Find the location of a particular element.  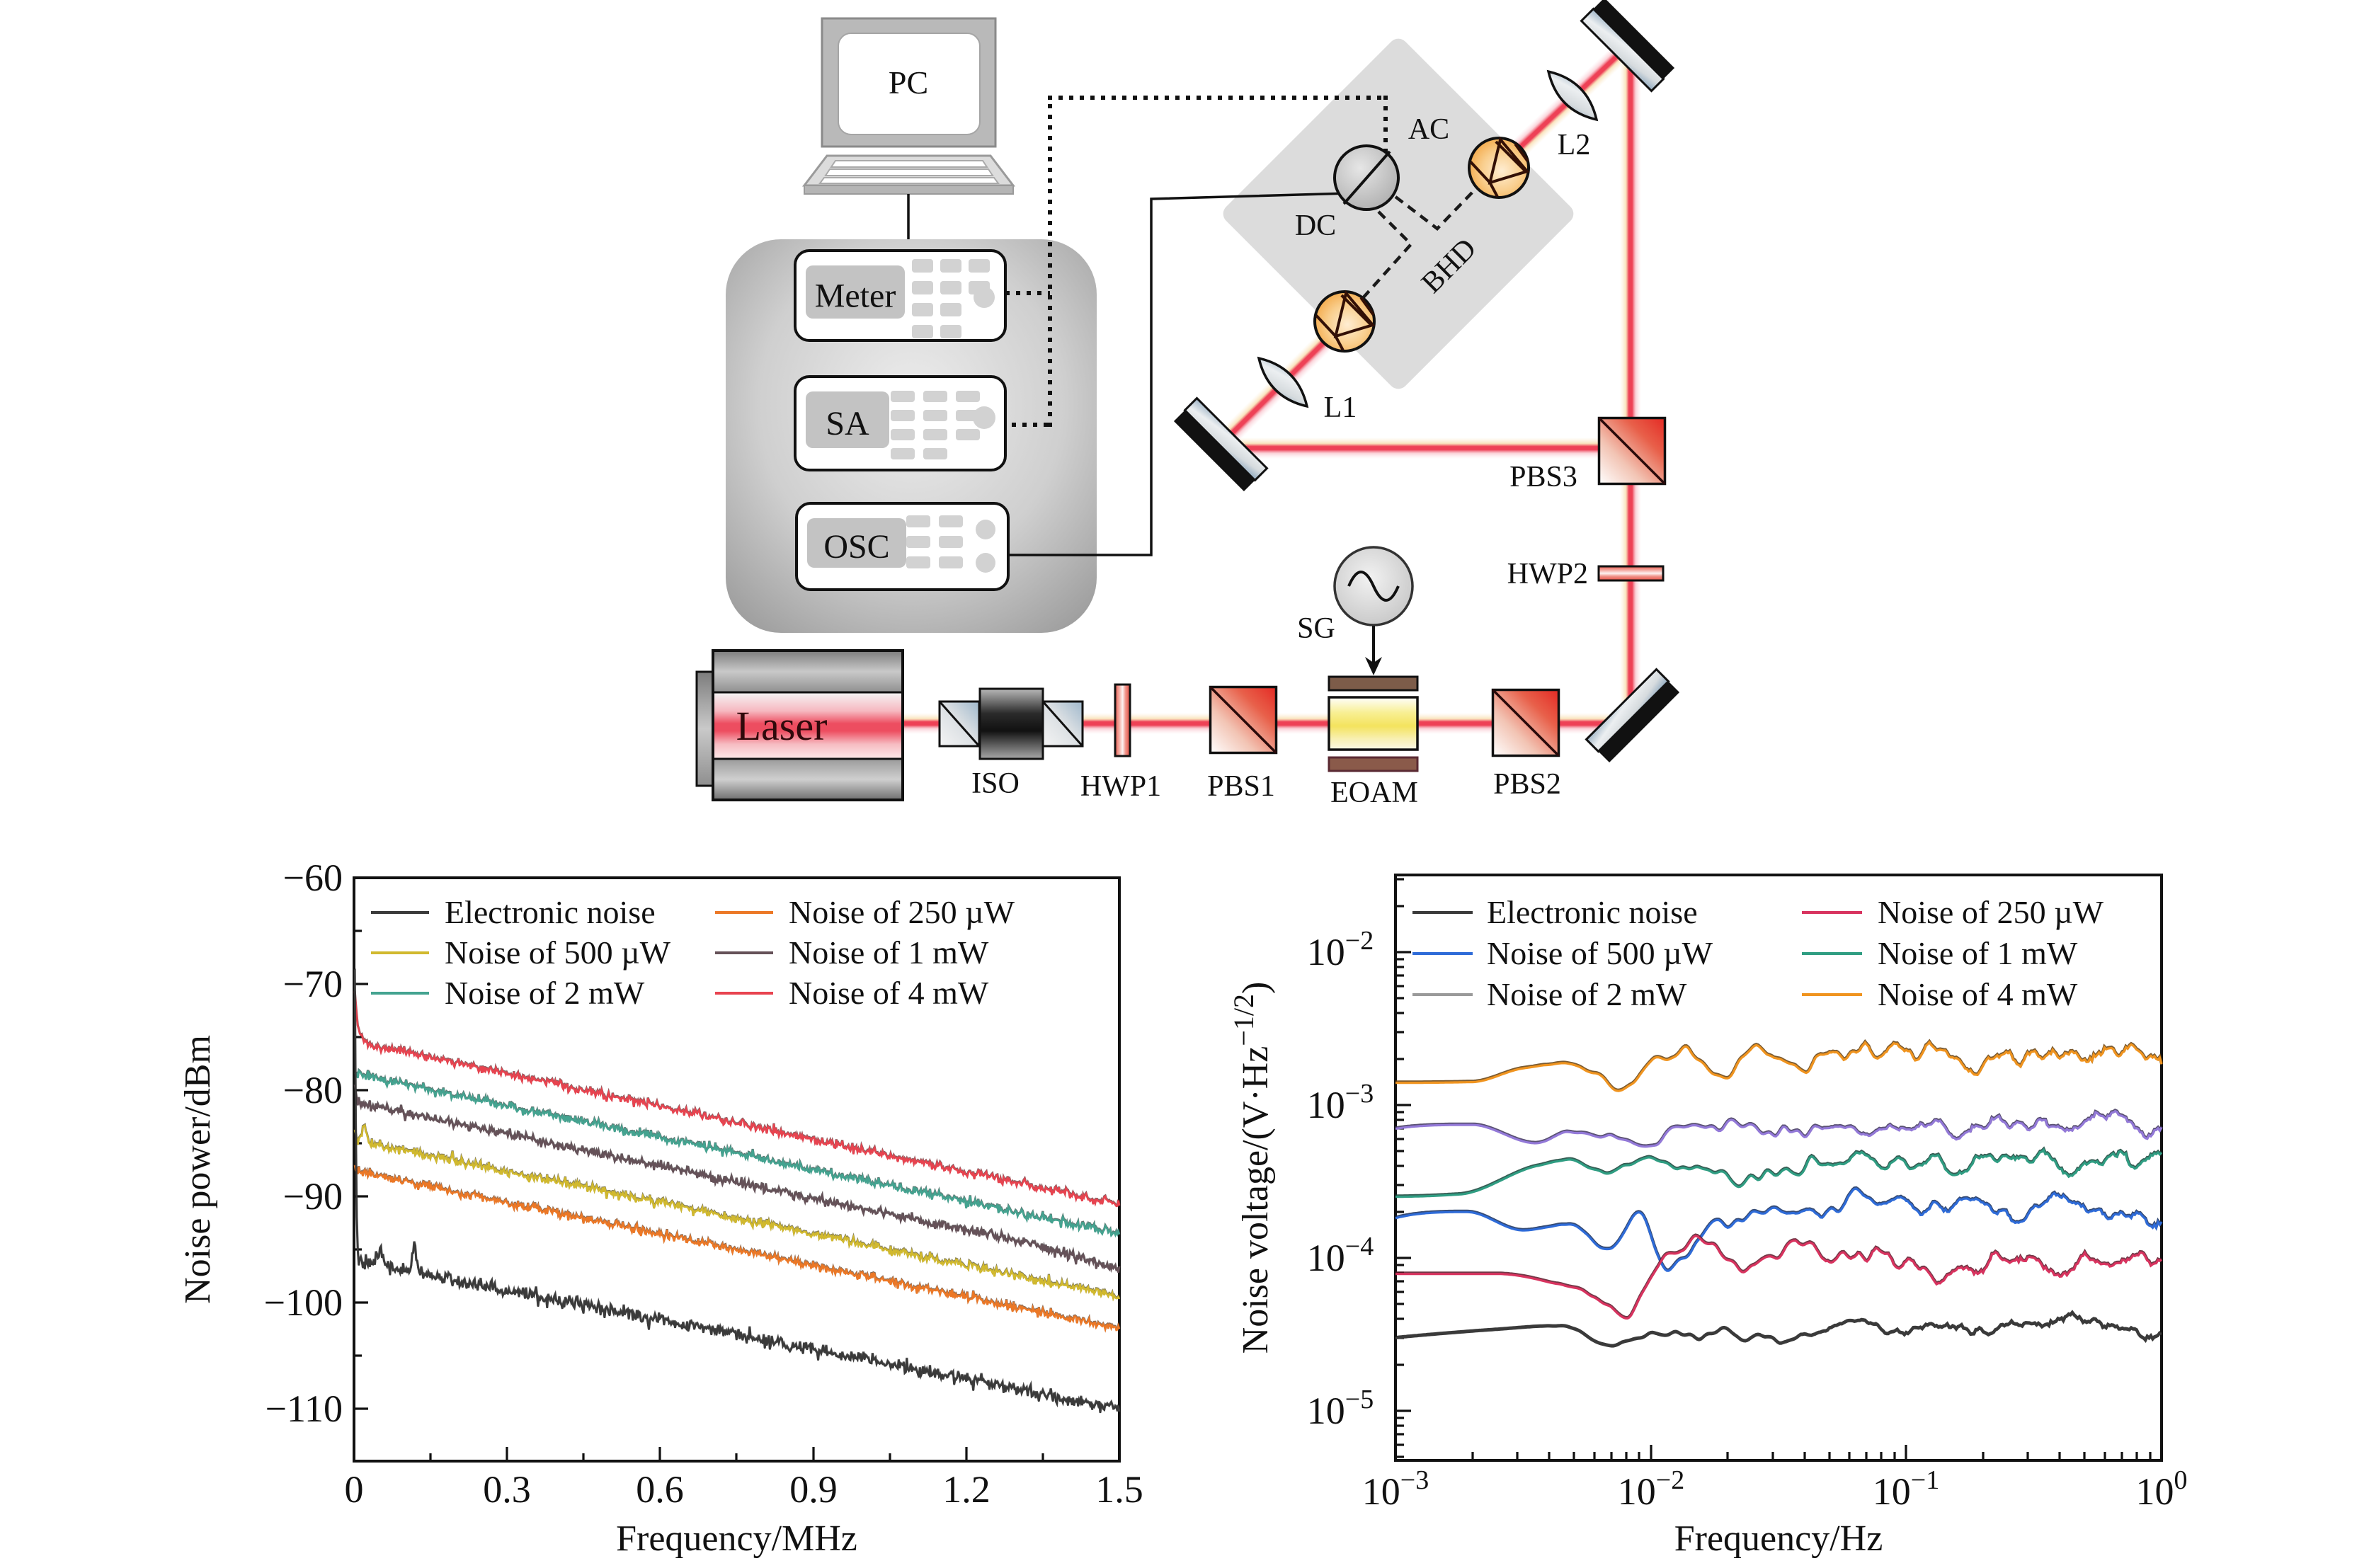

svg-text: −100 is located at coordinates (303, 1302).